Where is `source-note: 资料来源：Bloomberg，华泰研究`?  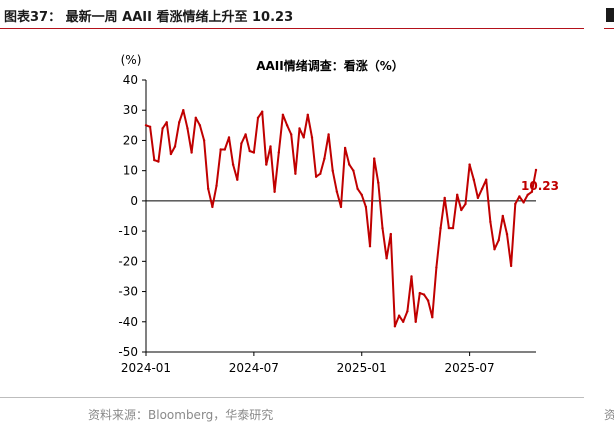 source-note: 资料来源：Bloomberg，华泰研究 is located at coordinates (181, 415).